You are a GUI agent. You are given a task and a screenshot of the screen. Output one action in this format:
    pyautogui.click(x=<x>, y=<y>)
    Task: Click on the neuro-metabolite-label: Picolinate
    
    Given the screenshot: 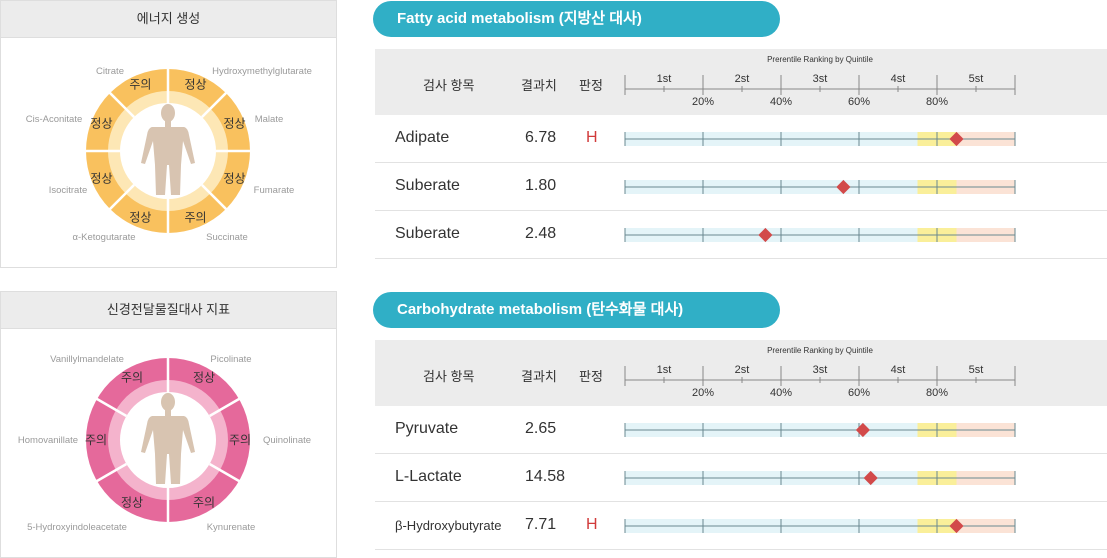 What is the action you would take?
    pyautogui.click(x=230, y=359)
    